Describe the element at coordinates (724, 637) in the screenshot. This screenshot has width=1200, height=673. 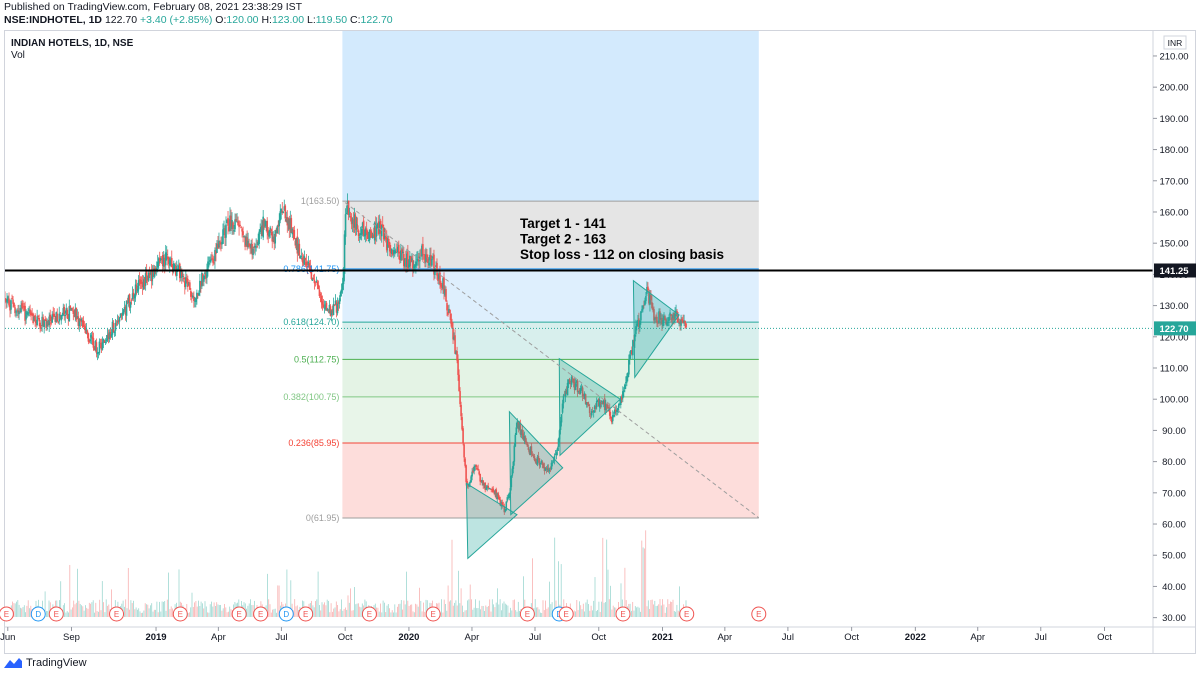
I see `x-tick-label: Apr` at that location.